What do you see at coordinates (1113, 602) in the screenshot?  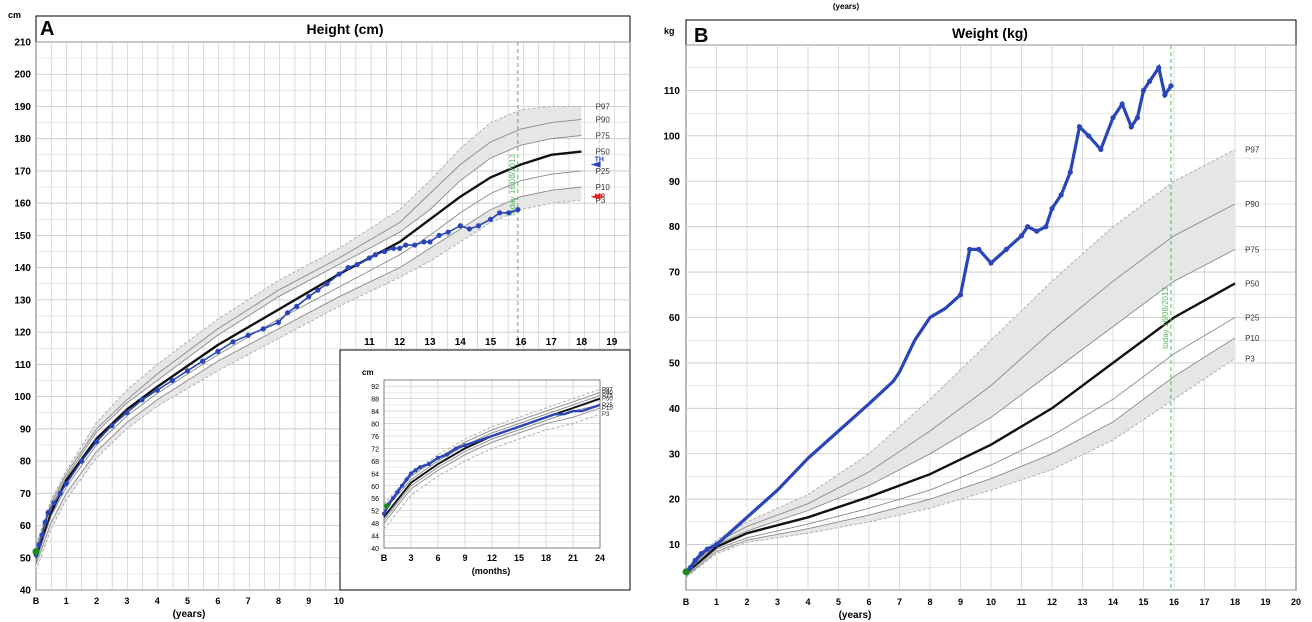 I see `x-tick-label: 14` at bounding box center [1113, 602].